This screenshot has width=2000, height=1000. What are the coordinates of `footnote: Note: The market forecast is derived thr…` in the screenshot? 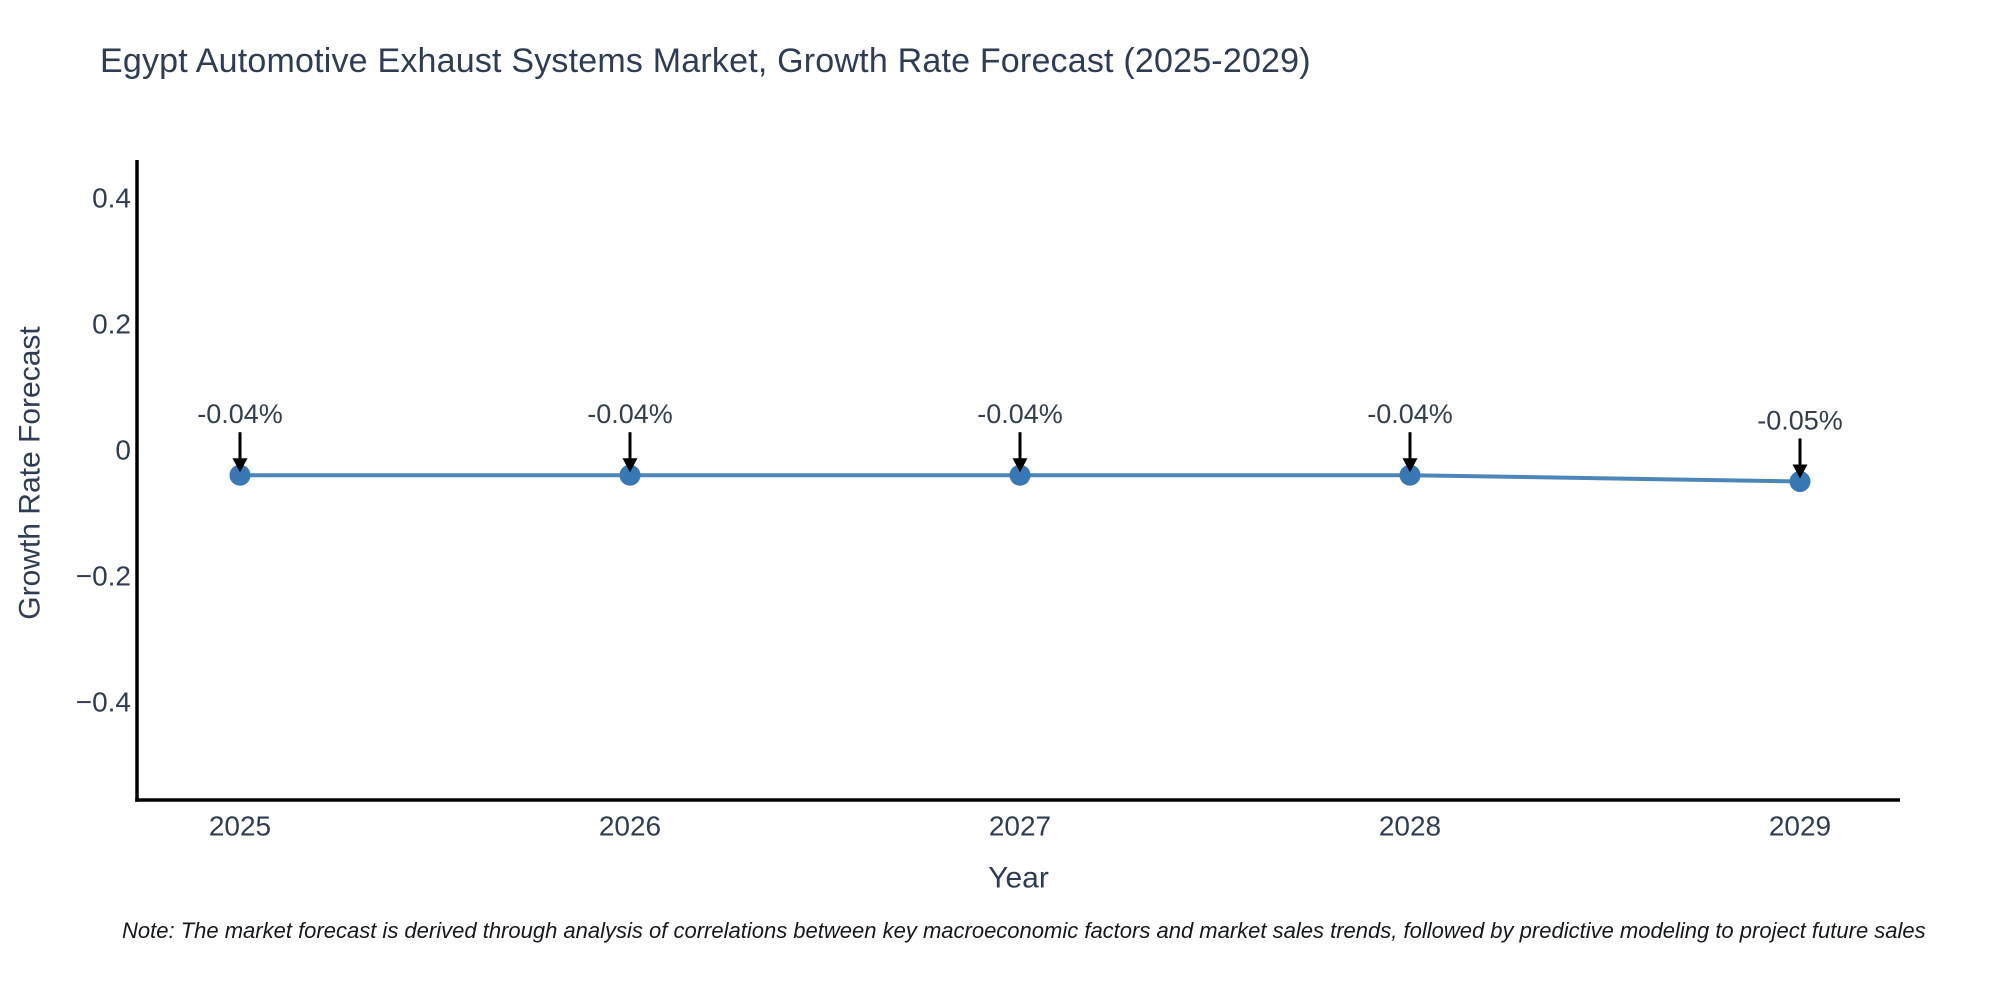 It's located at (1024, 930).